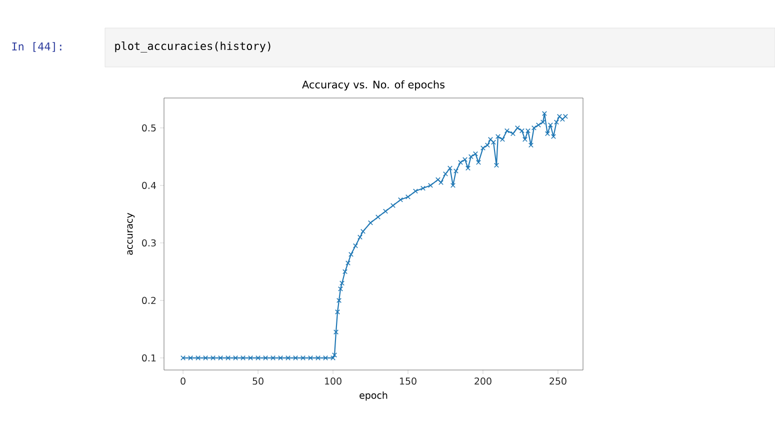 Image resolution: width=775 pixels, height=428 pixels. I want to click on y-tick-label: 0.5, so click(149, 128).